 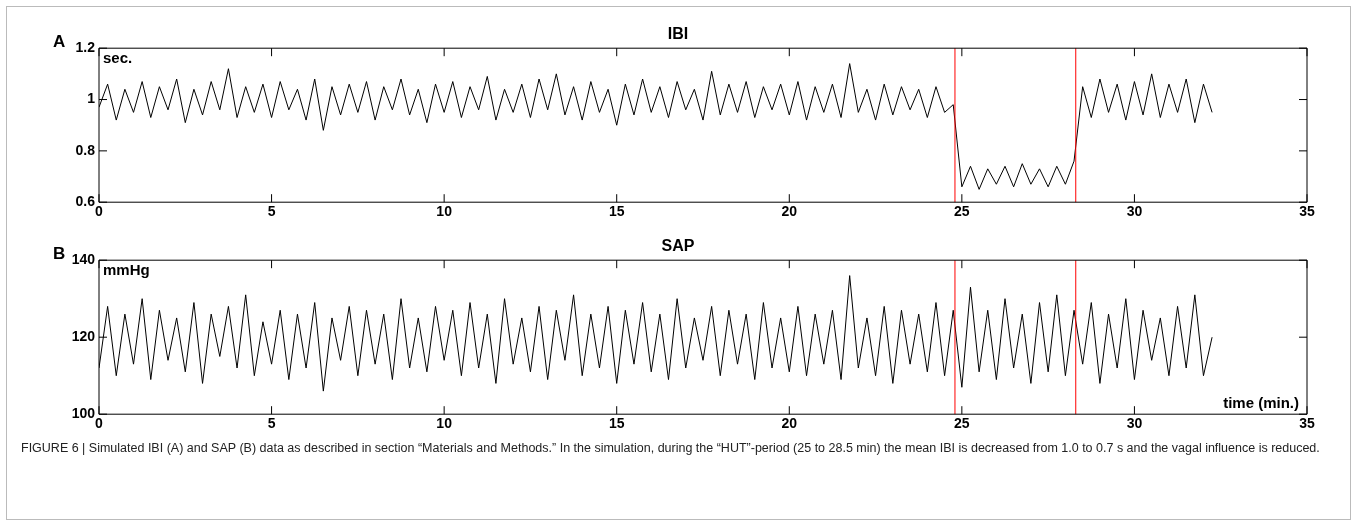 What do you see at coordinates (671, 448) in the screenshot?
I see `caption: FIGURE 6 | Simulated IBI (A) and SAP (B) data as described in section “Materials and Methods.” In the simulation, during the “HUT”-period (25 to 28.5 min) the mean IBI is decreased from 1.0 to 0.7 s and the vagal influence is reduced.` at bounding box center [671, 448].